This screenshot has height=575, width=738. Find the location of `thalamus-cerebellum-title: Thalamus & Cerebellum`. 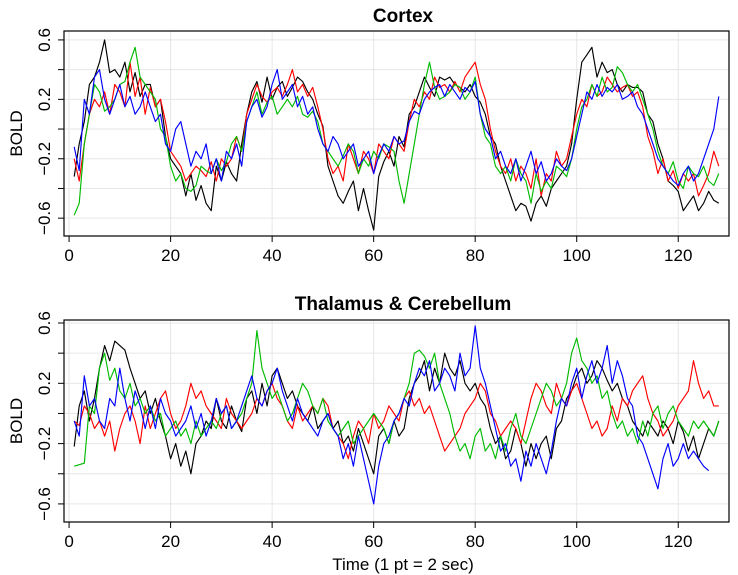

thalamus-cerebellum-title: Thalamus & Cerebellum is located at coordinates (403, 304).